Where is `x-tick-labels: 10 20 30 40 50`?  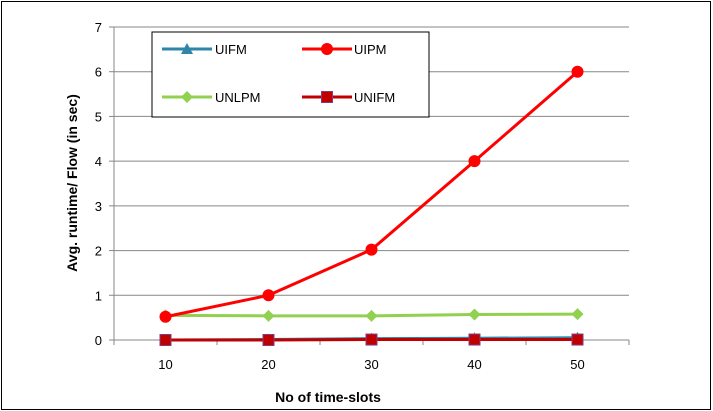
x-tick-labels: 10 20 30 40 50 is located at coordinates (371, 364).